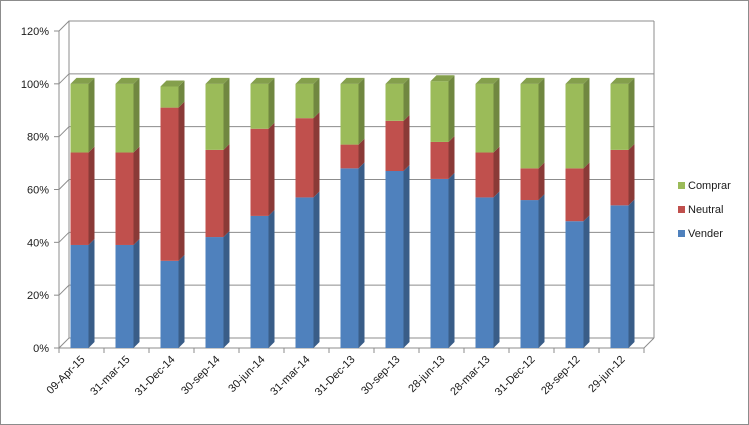 Image resolution: width=749 pixels, height=425 pixels. Describe the element at coordinates (35, 32) in the screenshot. I see `y-tick-label: 120%` at that location.